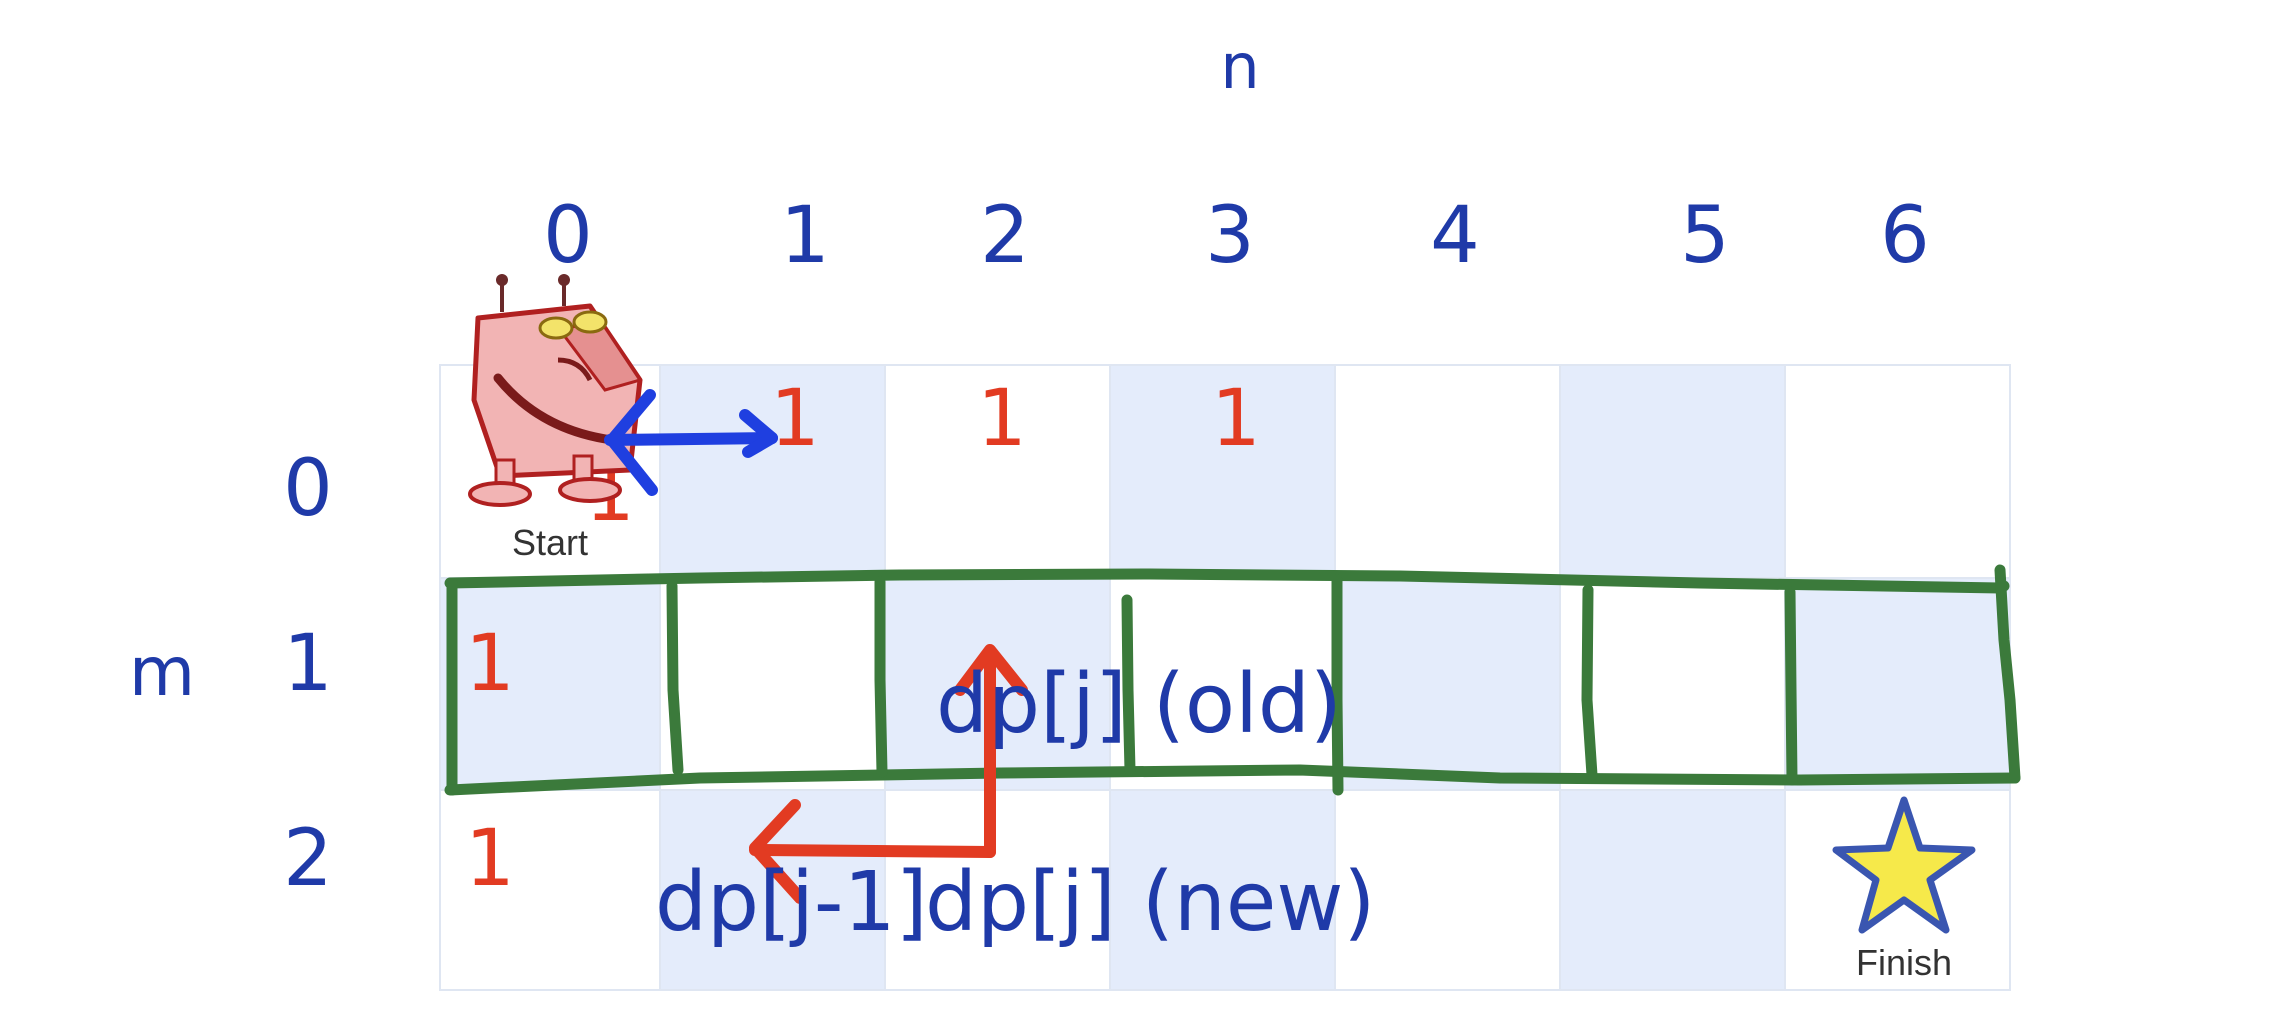  Describe the element at coordinates (805, 236) in the screenshot. I see `column-label-1: 1` at that location.